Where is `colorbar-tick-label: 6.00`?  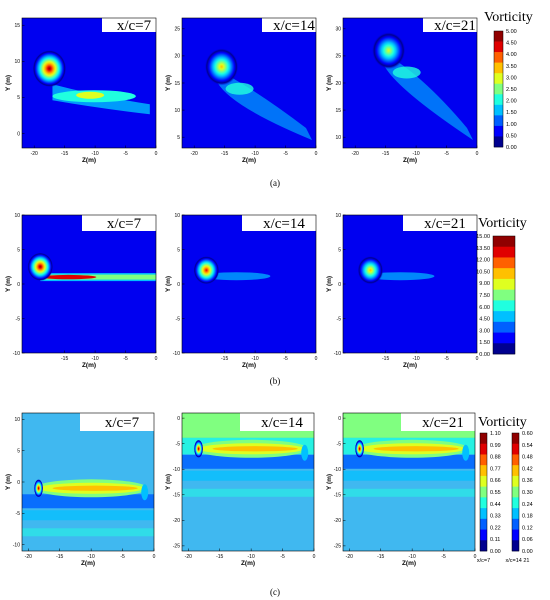 colorbar-tick-label: 6.00 is located at coordinates (484, 308).